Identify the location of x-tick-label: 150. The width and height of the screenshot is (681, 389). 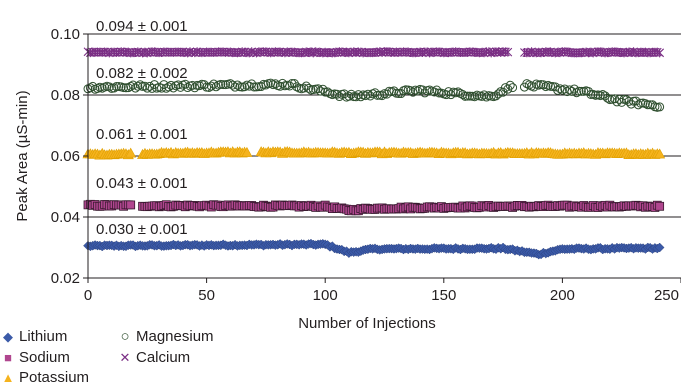
(443, 295).